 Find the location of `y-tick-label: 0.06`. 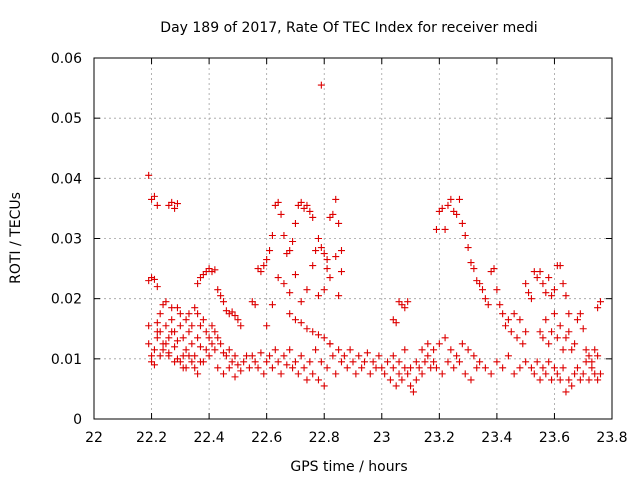

y-tick-label: 0.06 is located at coordinates (66, 59).